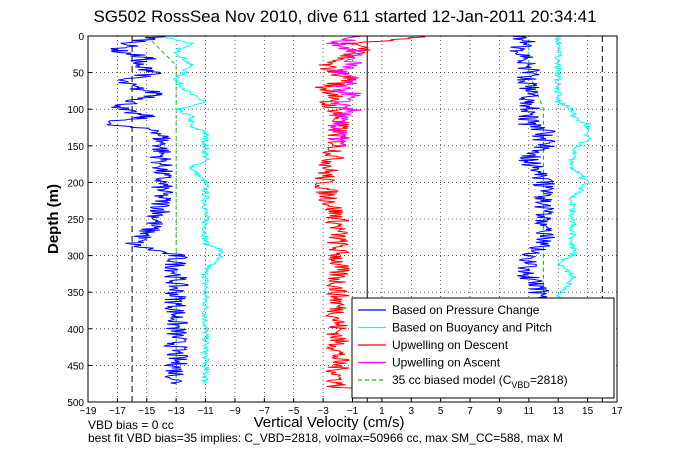 The image size is (681, 454). I want to click on y-tick-label: 200, so click(75, 183).